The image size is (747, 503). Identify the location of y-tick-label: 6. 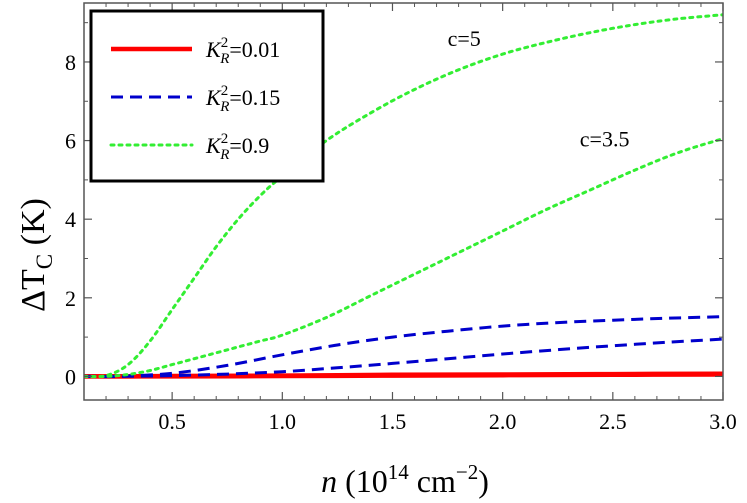
(70, 141).